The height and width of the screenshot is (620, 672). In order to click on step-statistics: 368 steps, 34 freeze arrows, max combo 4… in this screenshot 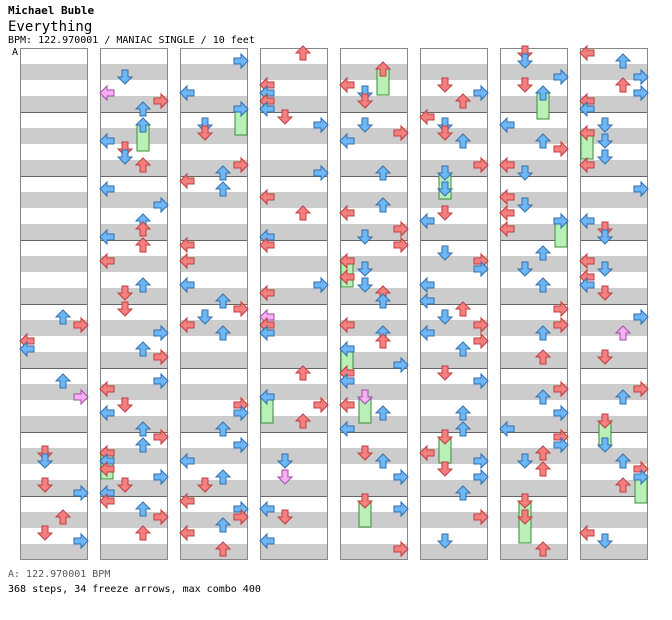, I will do `click(134, 589)`.